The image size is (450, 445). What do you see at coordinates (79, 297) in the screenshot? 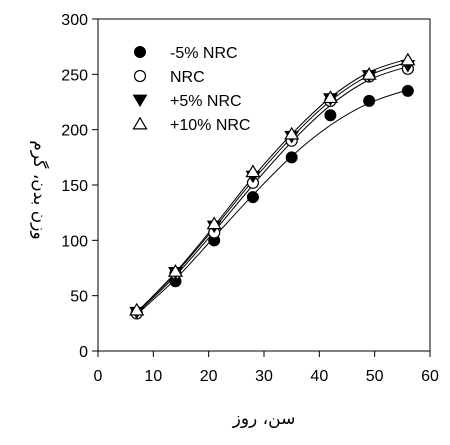
I see `y-tick-label: 50` at bounding box center [79, 297].